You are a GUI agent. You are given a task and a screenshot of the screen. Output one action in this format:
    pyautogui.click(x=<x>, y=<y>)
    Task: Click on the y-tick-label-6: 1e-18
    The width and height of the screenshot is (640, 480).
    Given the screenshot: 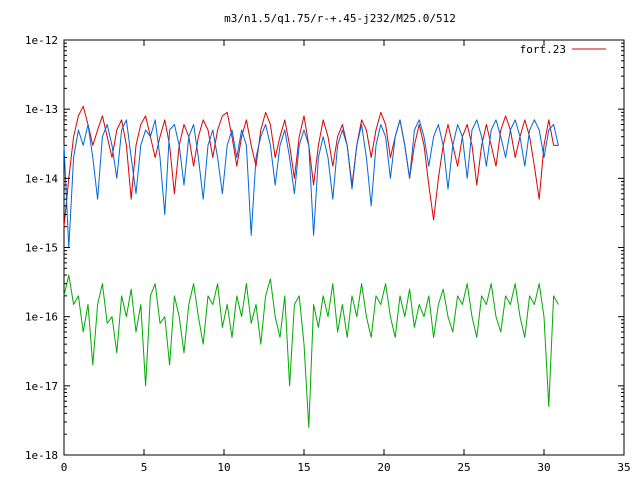 What is the action you would take?
    pyautogui.click(x=41, y=455)
    